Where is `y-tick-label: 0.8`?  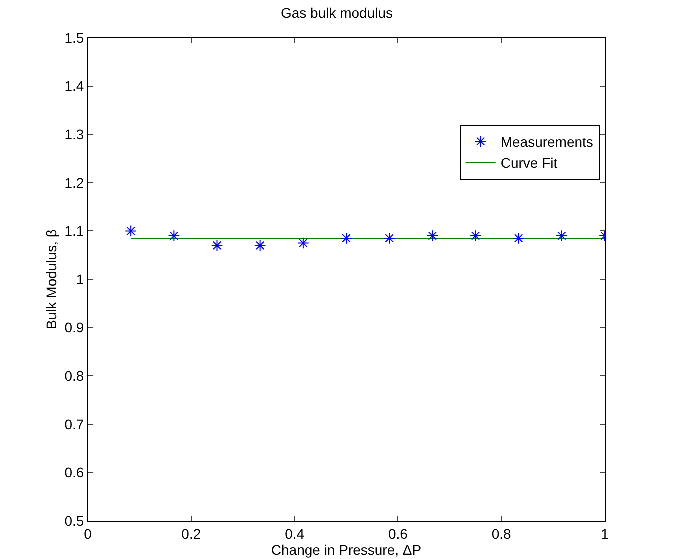 y-tick-label: 0.8 is located at coordinates (74, 376).